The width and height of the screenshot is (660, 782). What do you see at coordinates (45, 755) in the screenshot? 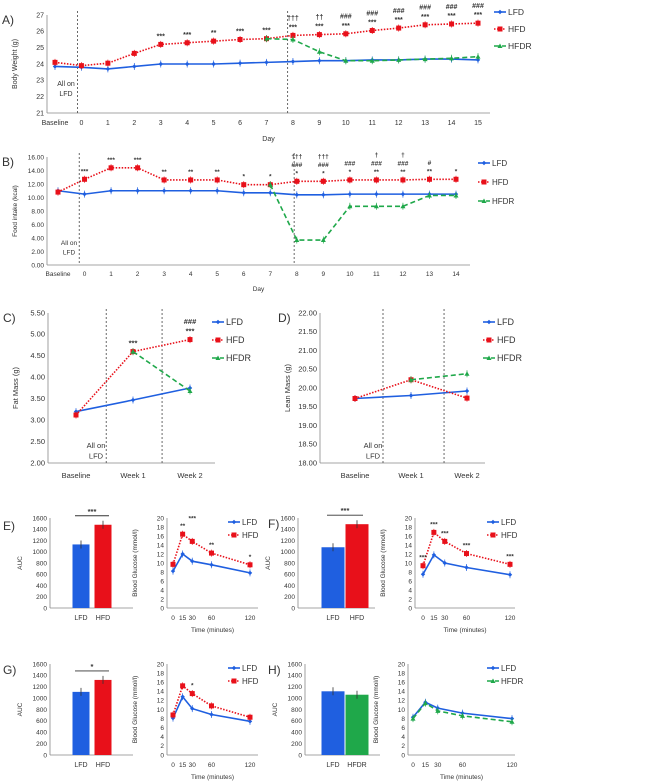
I see `y-tick-label: 0` at bounding box center [45, 755].